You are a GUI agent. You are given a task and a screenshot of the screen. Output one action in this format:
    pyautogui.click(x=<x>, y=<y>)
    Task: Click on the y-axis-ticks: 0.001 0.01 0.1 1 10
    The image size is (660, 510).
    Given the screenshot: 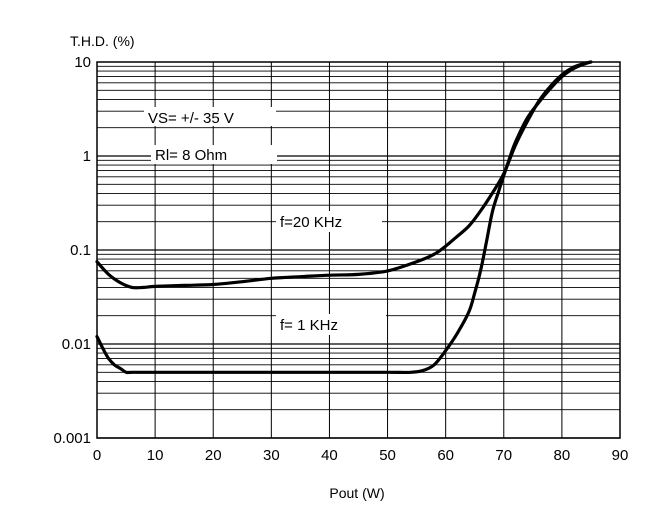 What is the action you would take?
    pyautogui.click(x=72, y=250)
    